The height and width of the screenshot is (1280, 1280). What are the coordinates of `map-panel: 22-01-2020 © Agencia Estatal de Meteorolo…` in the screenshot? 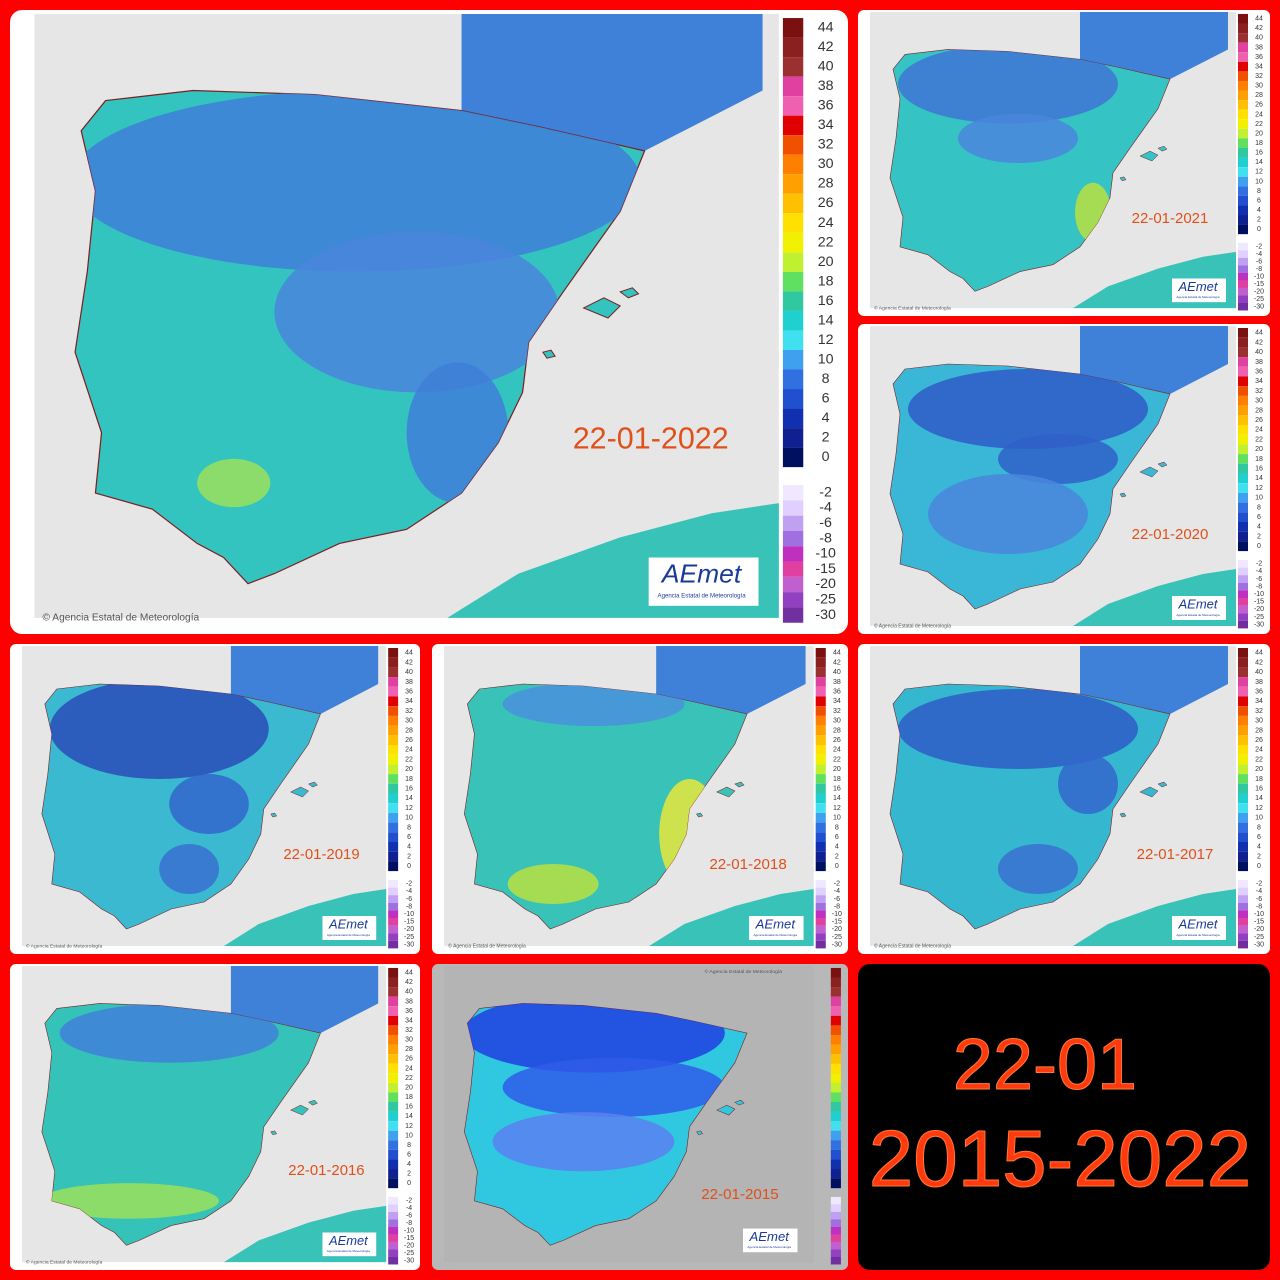 It's located at (1064, 479).